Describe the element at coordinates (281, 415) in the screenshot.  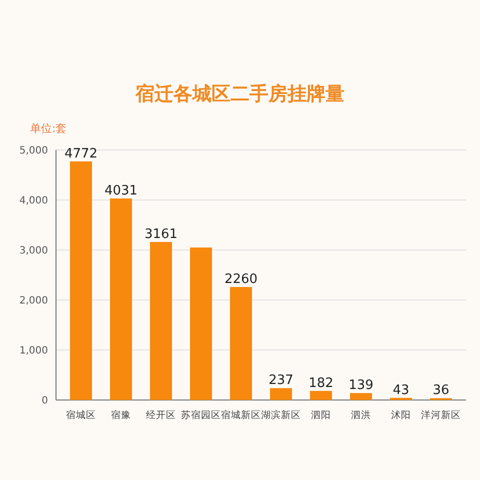
I see `x-tick-label: 湖滨新区` at that location.